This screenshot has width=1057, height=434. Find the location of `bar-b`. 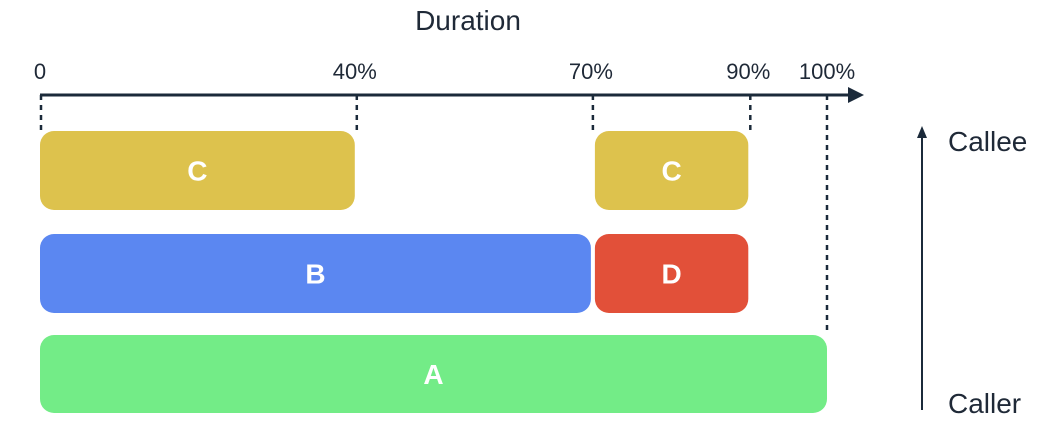

bar-b is located at coordinates (315, 273).